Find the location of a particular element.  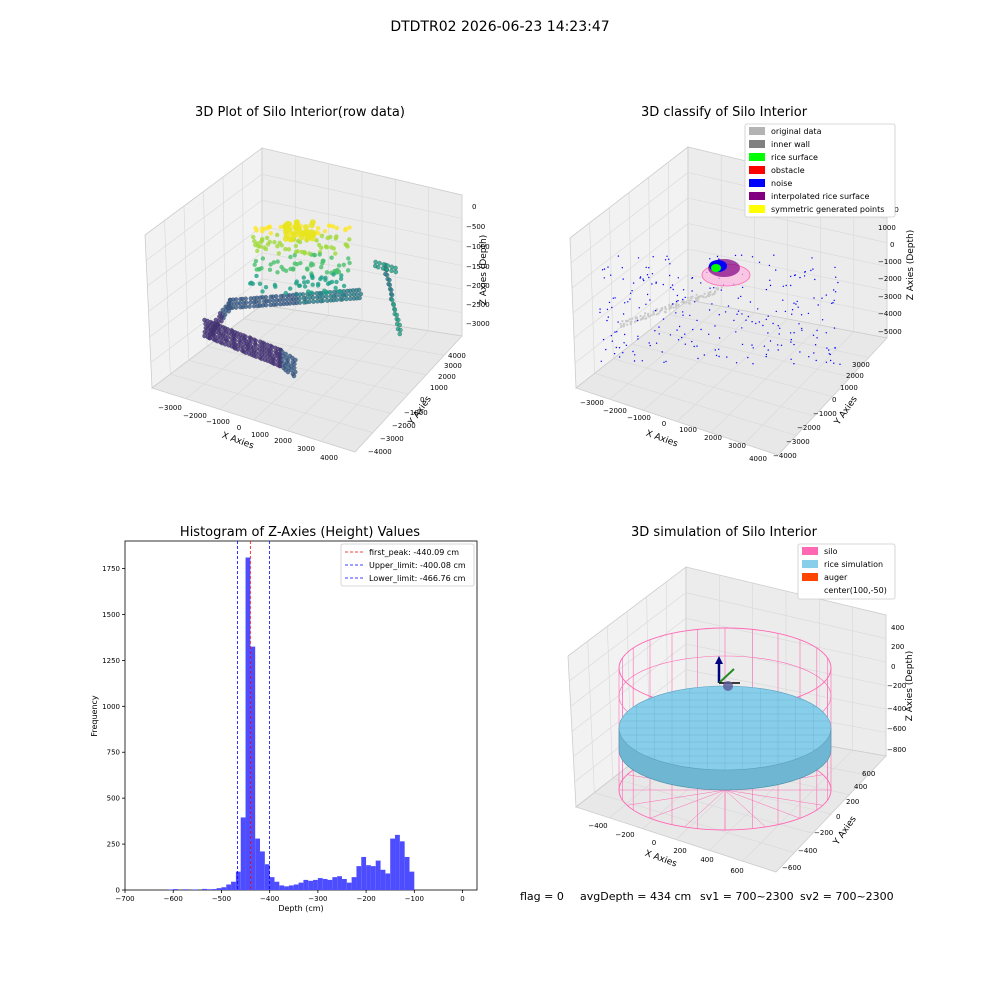

hist-xtick-label: −700 is located at coordinates (124, 899).